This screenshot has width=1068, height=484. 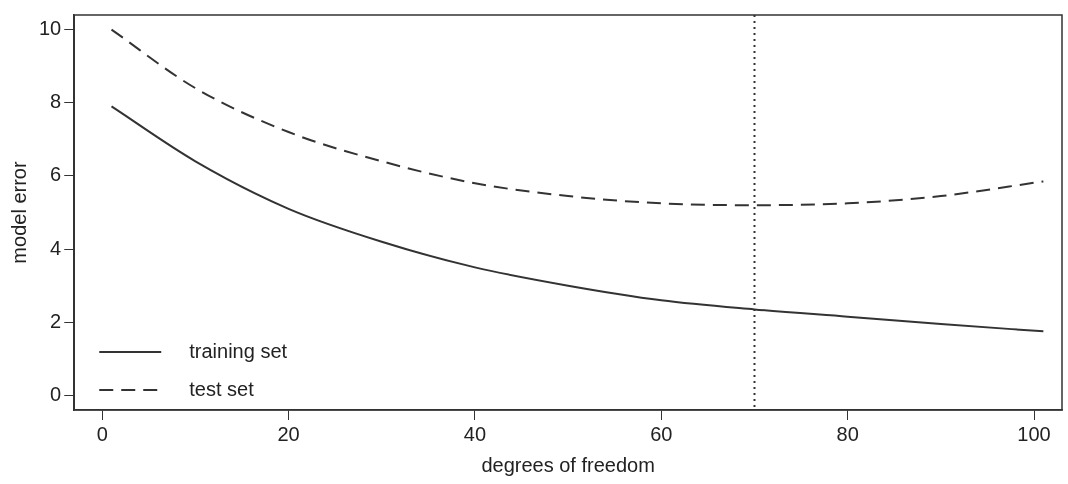 I want to click on y-tick-label: 0, so click(x=56, y=393).